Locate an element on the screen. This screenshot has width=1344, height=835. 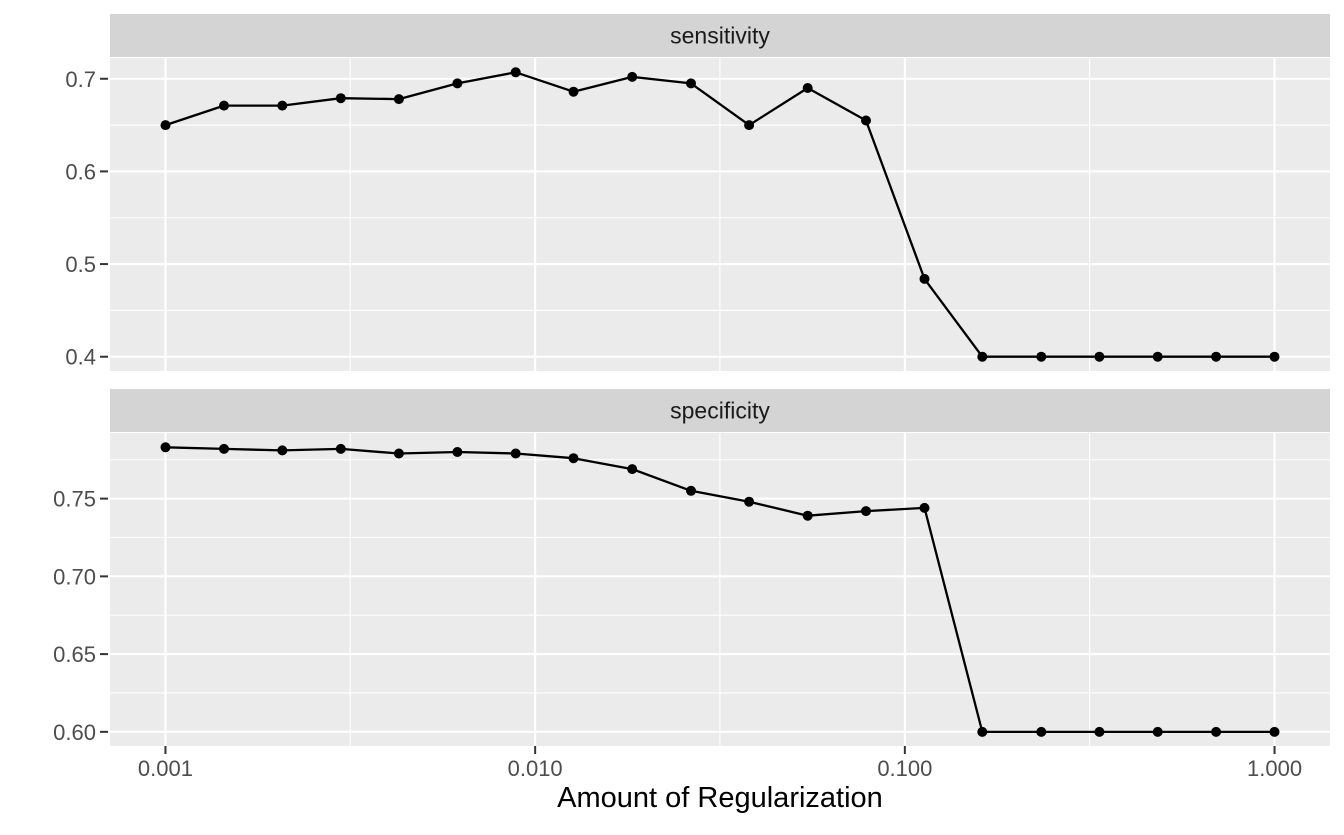
facet-strip-label: sensitivity is located at coordinates (720, 36).